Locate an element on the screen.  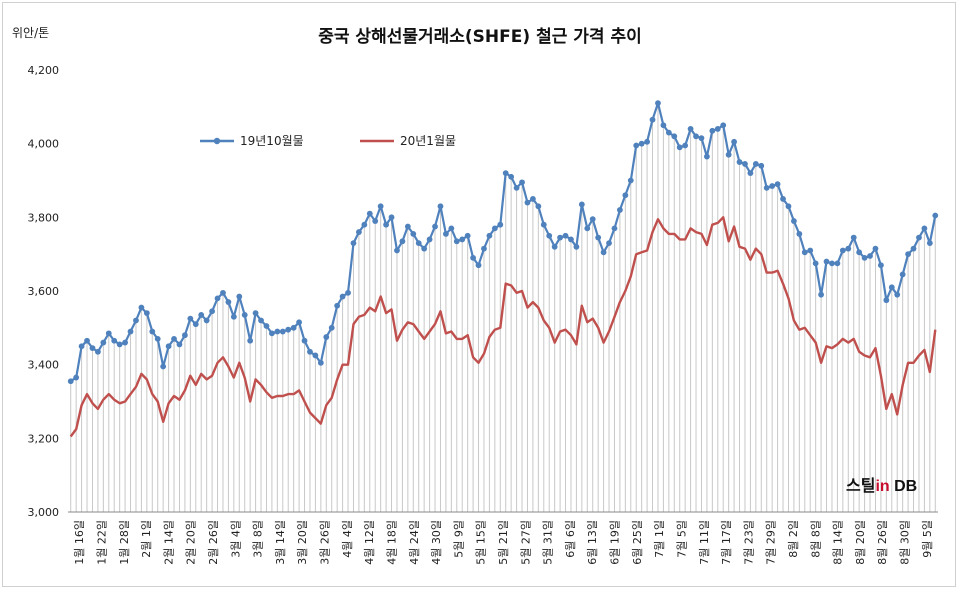
x-tick-label: 4월 18일 is located at coordinates (391, 542).